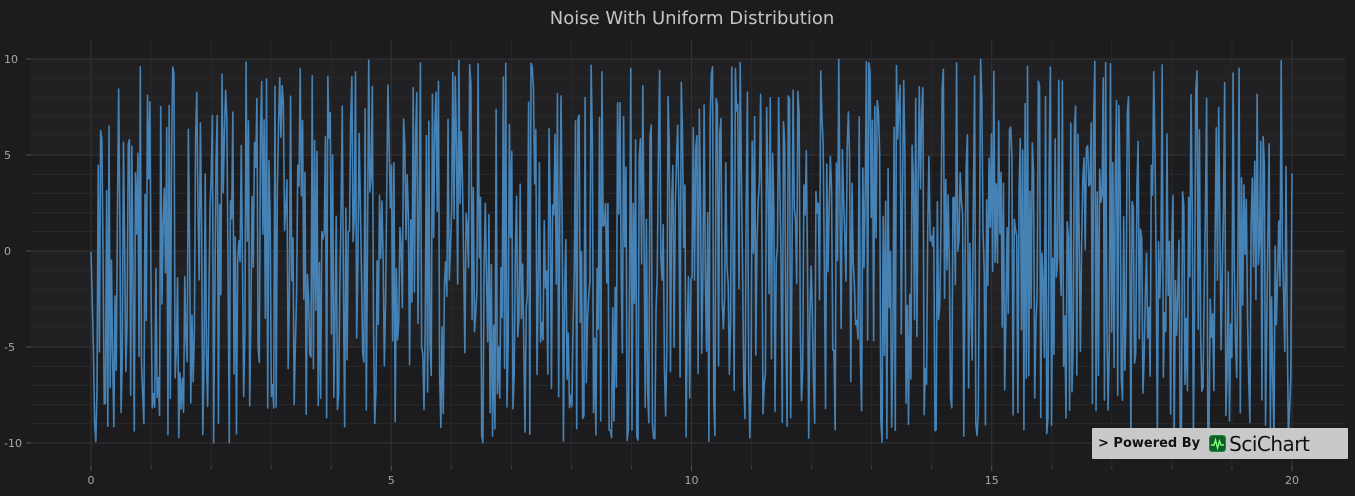 Image resolution: width=1355 pixels, height=496 pixels. I want to click on x-tick-label: 20, so click(1292, 480).